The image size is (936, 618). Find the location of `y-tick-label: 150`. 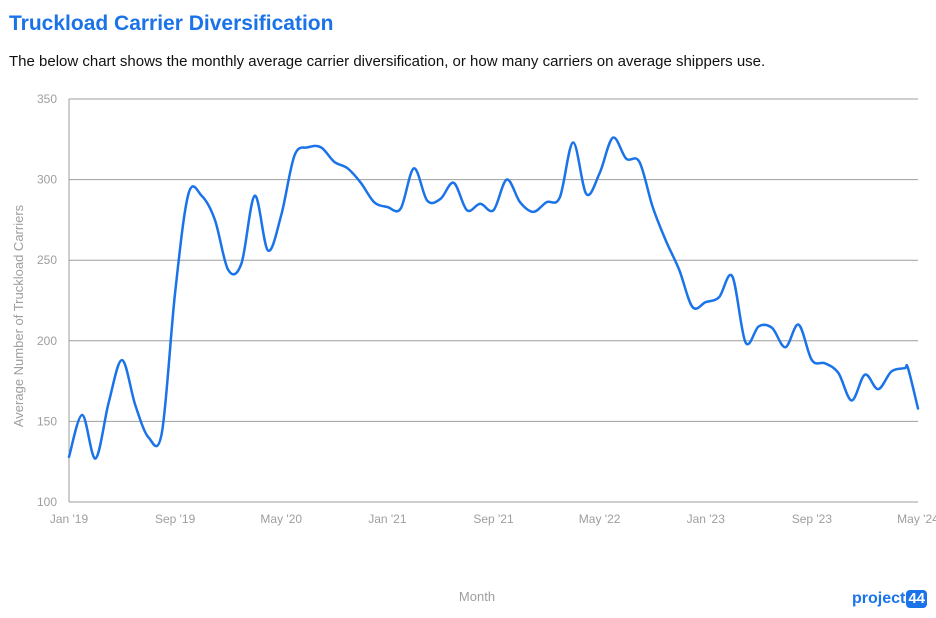

y-tick-label: 150 is located at coordinates (47, 421).